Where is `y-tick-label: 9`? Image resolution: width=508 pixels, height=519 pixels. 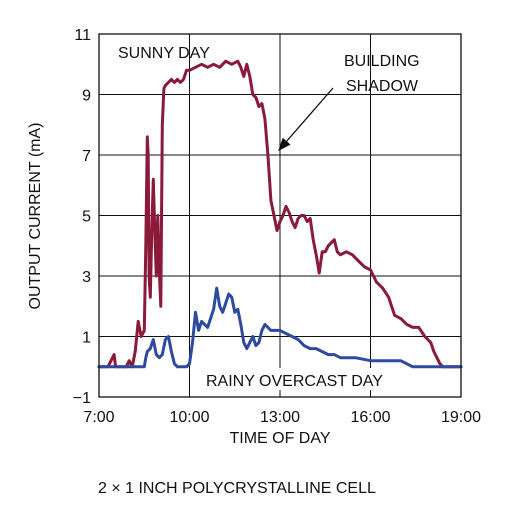
y-tick-label: 9 is located at coordinates (86, 96).